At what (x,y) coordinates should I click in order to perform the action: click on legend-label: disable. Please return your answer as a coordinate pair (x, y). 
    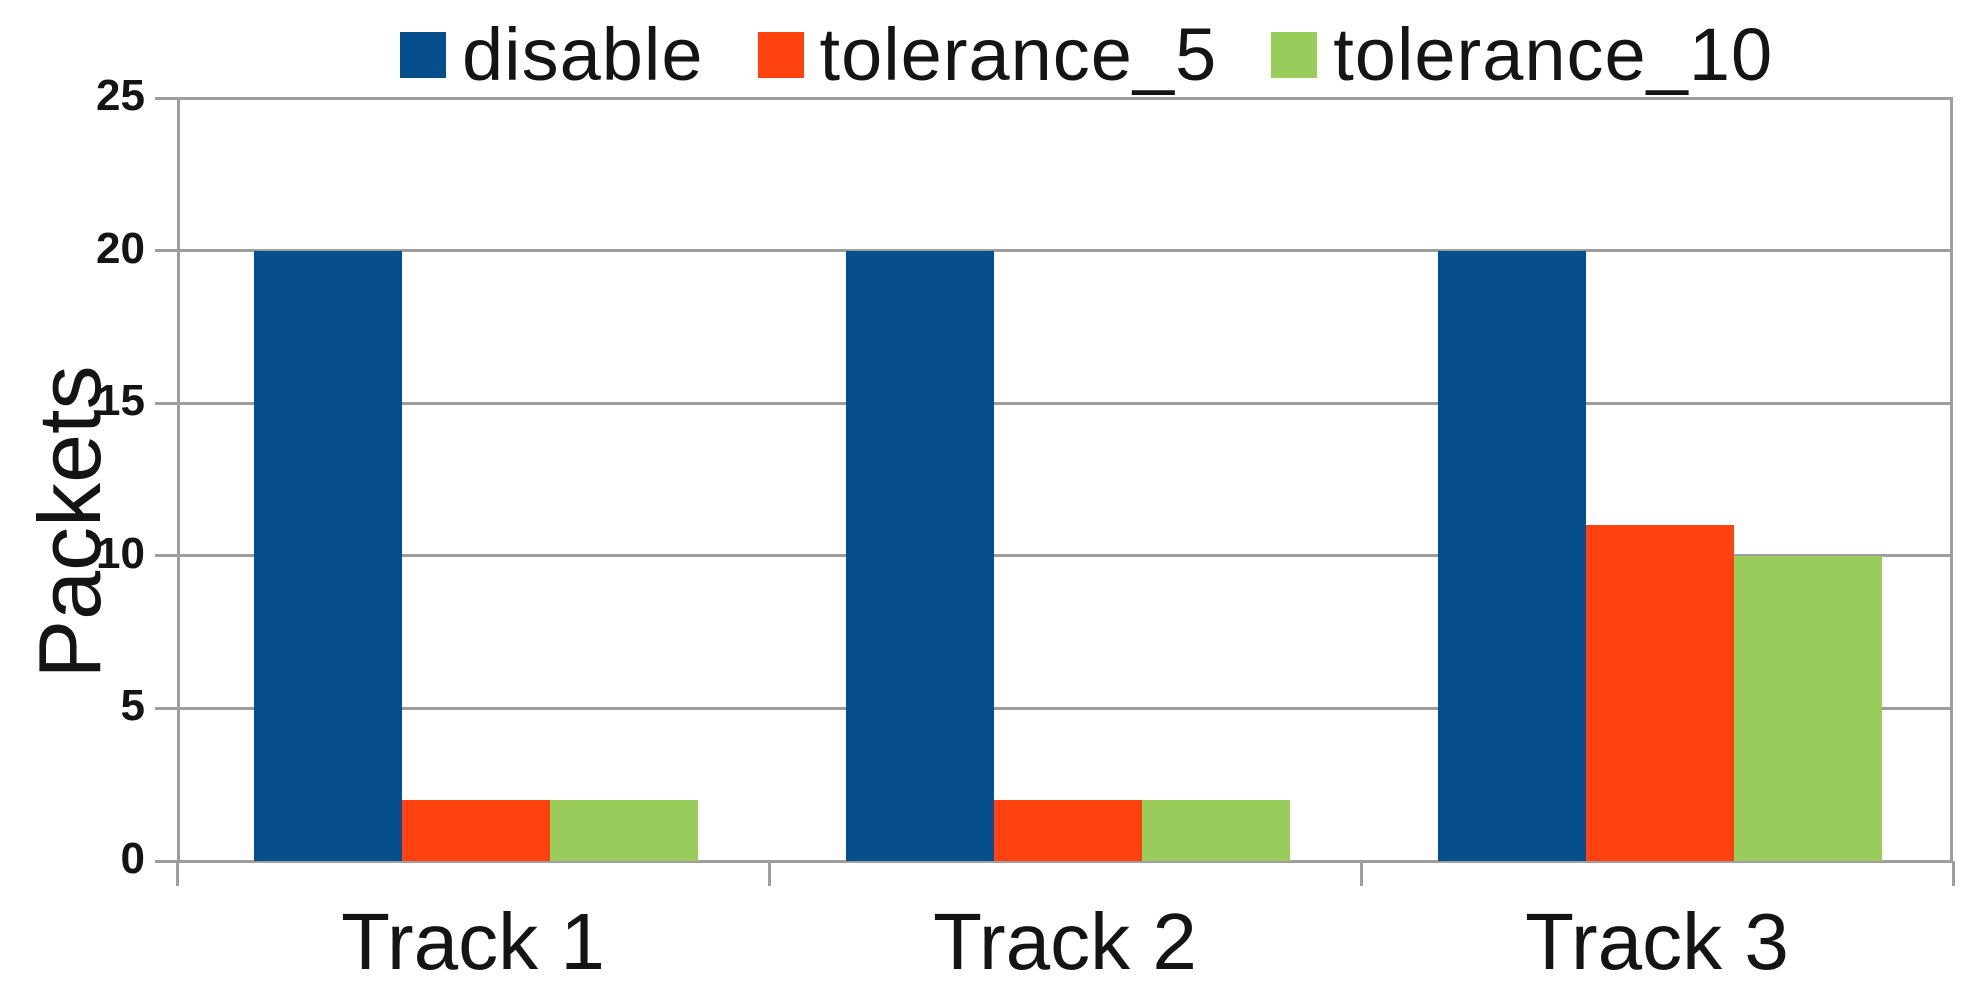
    Looking at the image, I should click on (583, 54).